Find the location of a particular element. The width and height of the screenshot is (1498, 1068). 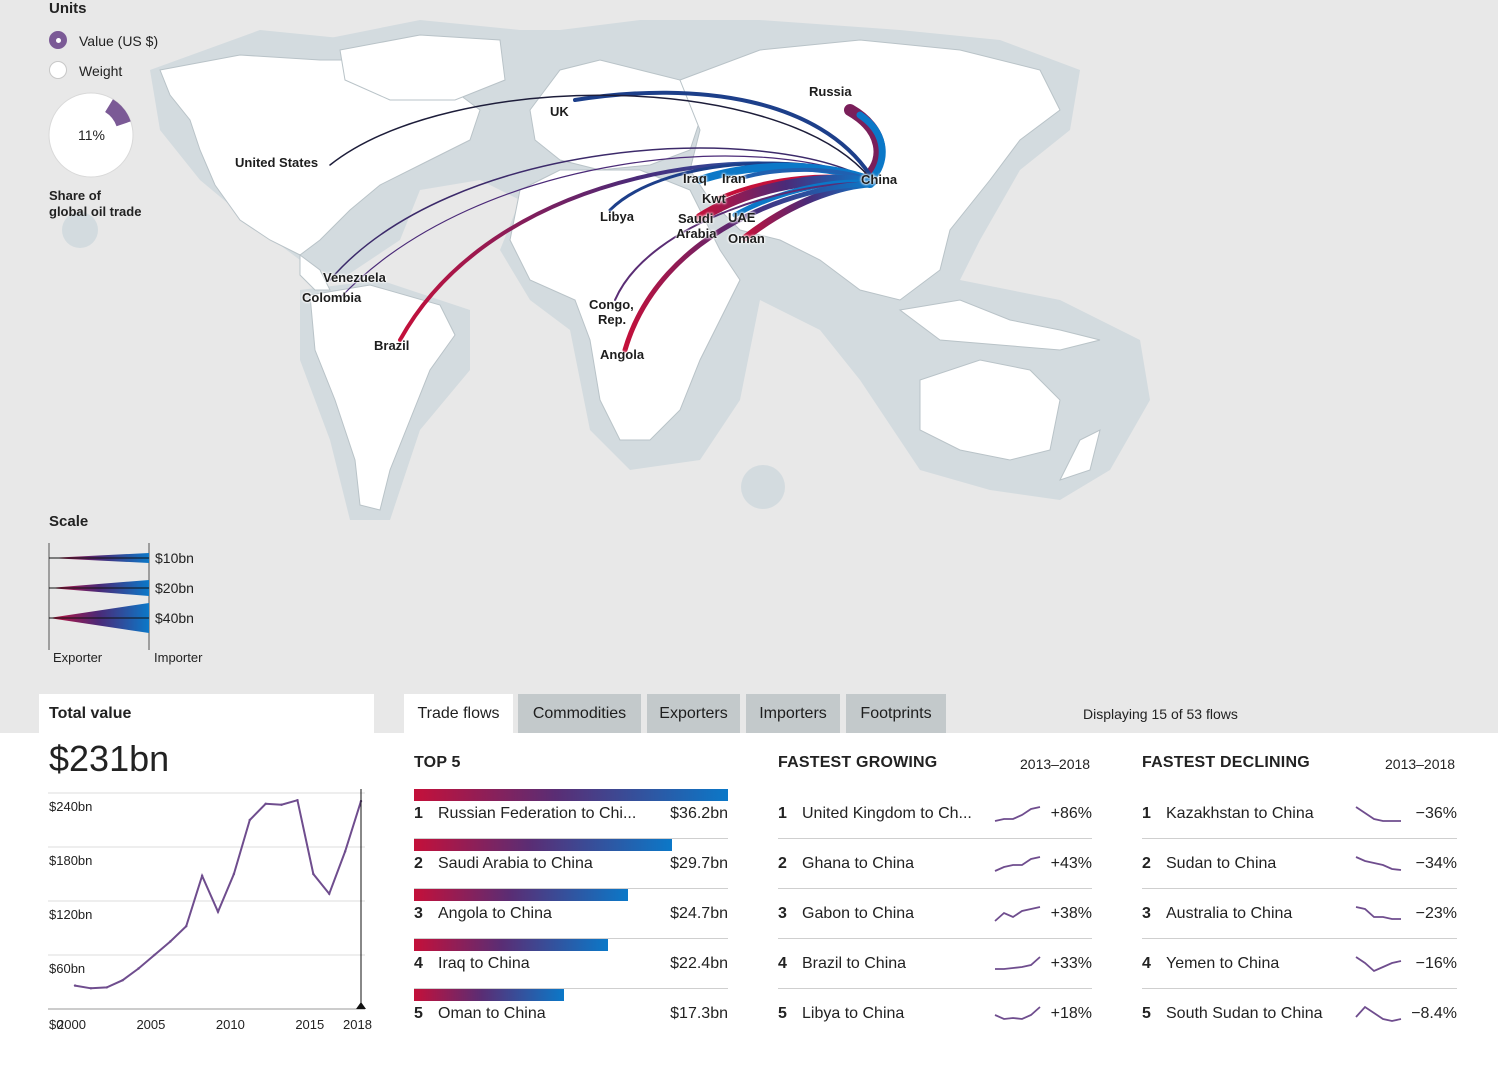

rank-number: 4 is located at coordinates (1146, 963).